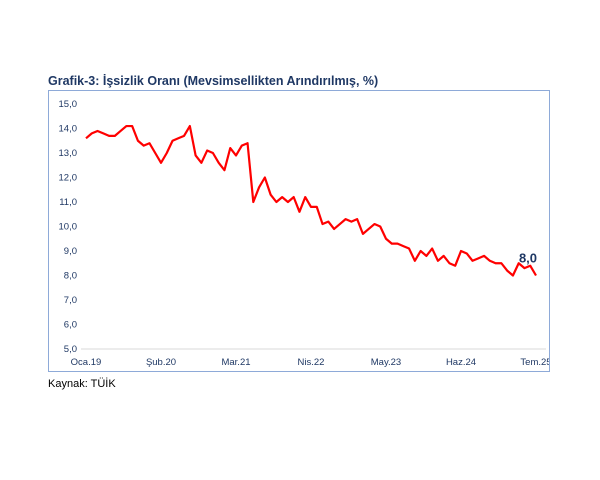 The image size is (600, 480). What do you see at coordinates (68, 202) in the screenshot?
I see `y-tick-label: 11,0` at bounding box center [68, 202].